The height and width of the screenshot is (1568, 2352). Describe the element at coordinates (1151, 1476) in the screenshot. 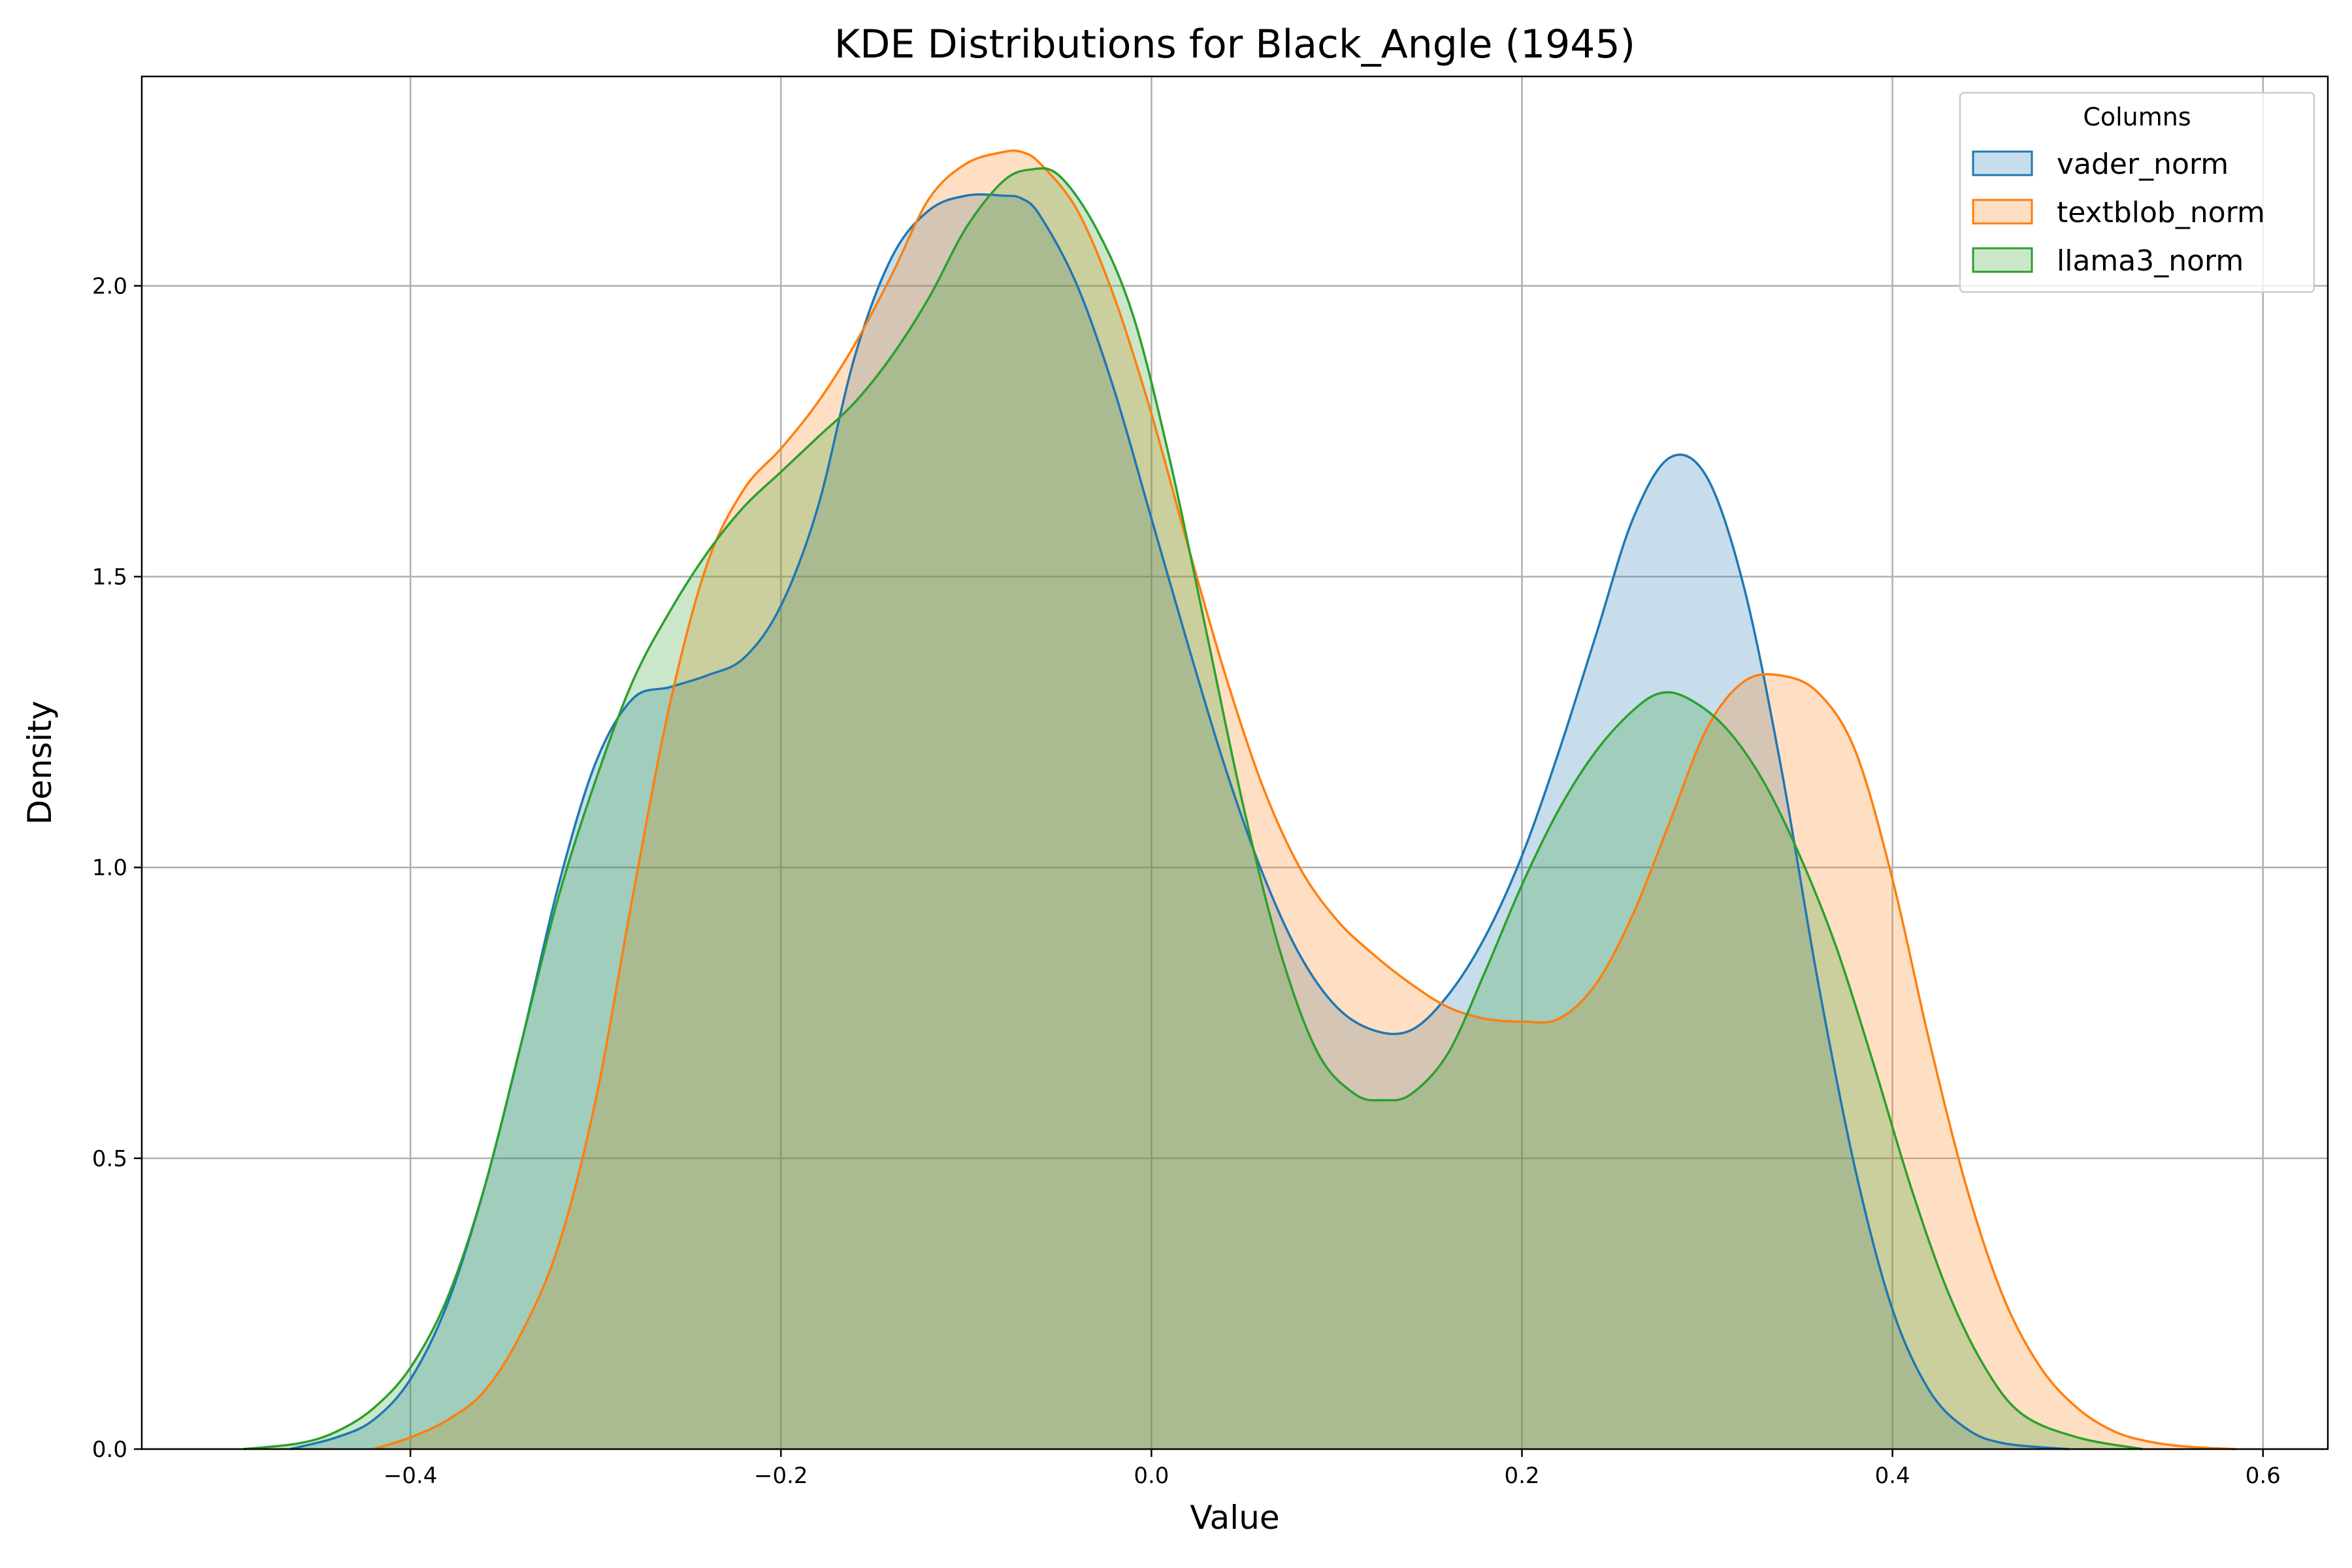

I see `x-tick-label: 0.0` at that location.